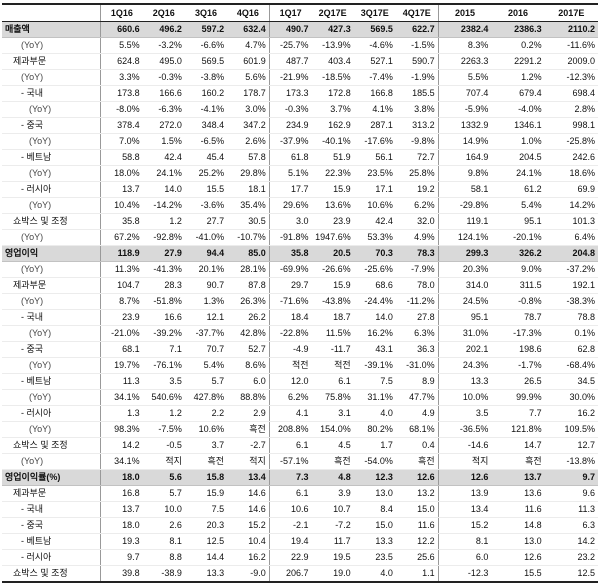  I want to click on cell: 6.3, so click(571, 525).